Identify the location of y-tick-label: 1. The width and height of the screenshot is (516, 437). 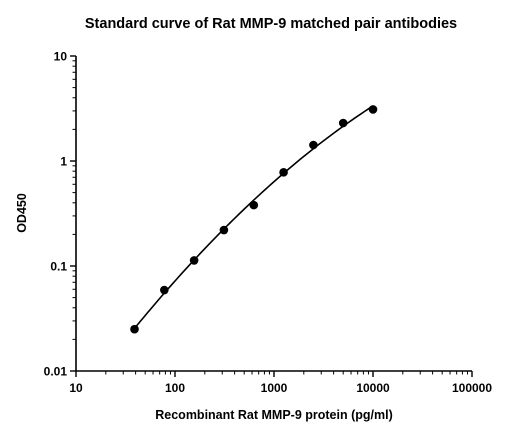
(63, 162).